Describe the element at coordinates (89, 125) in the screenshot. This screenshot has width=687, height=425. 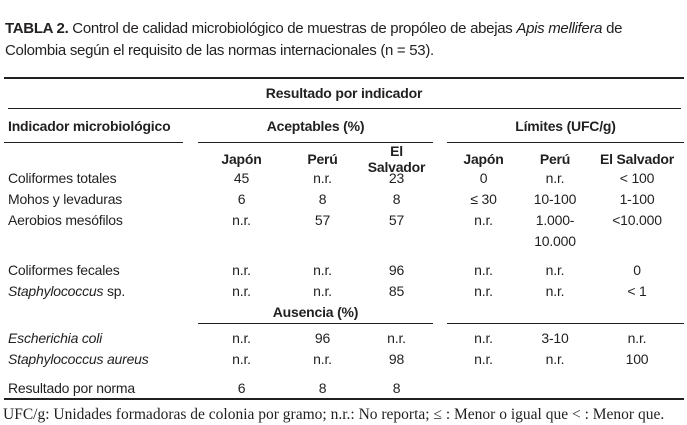
I see `indicator-column-header: Indicador microbiológico` at that location.